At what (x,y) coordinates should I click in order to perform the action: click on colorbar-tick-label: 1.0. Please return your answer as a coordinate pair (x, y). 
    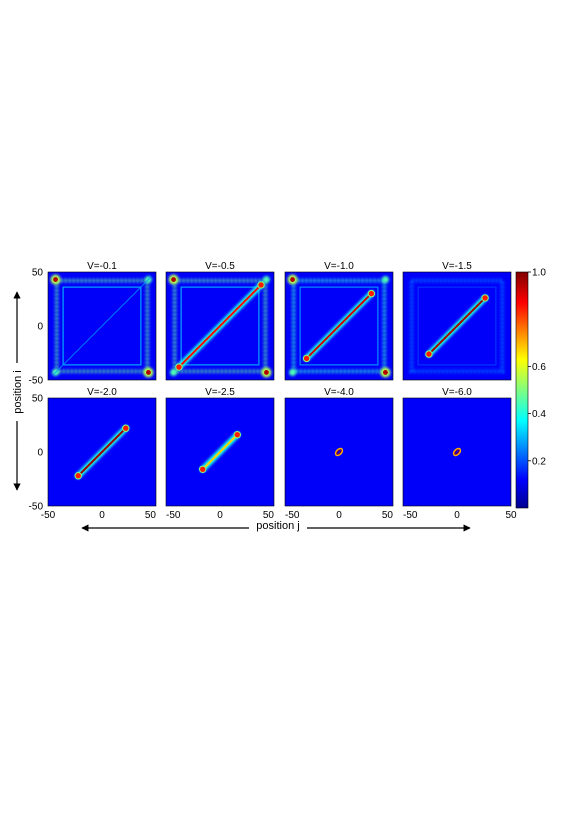
    Looking at the image, I should click on (539, 273).